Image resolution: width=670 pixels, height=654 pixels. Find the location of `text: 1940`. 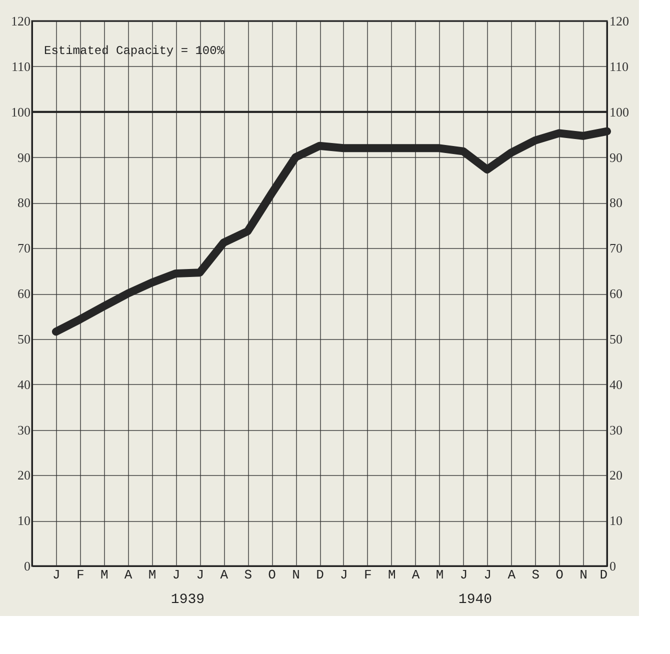

text: 1940 is located at coordinates (475, 600).